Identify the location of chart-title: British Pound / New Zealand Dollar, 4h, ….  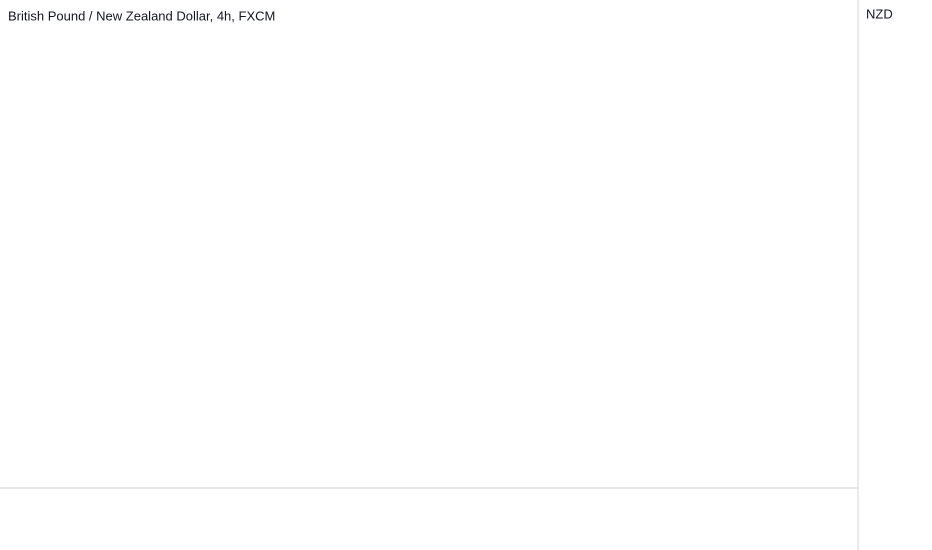
(141, 15).